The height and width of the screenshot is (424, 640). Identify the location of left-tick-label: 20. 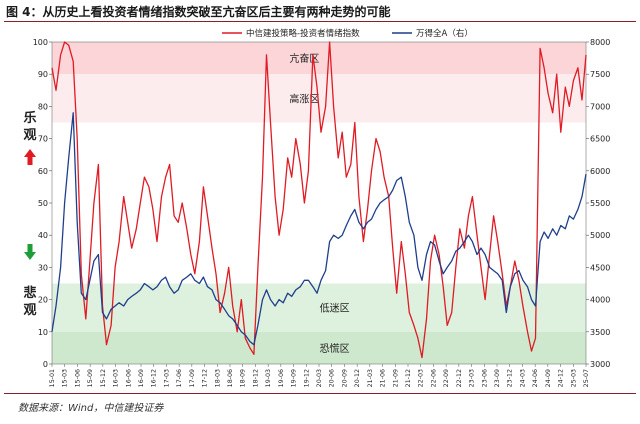
(43, 300).